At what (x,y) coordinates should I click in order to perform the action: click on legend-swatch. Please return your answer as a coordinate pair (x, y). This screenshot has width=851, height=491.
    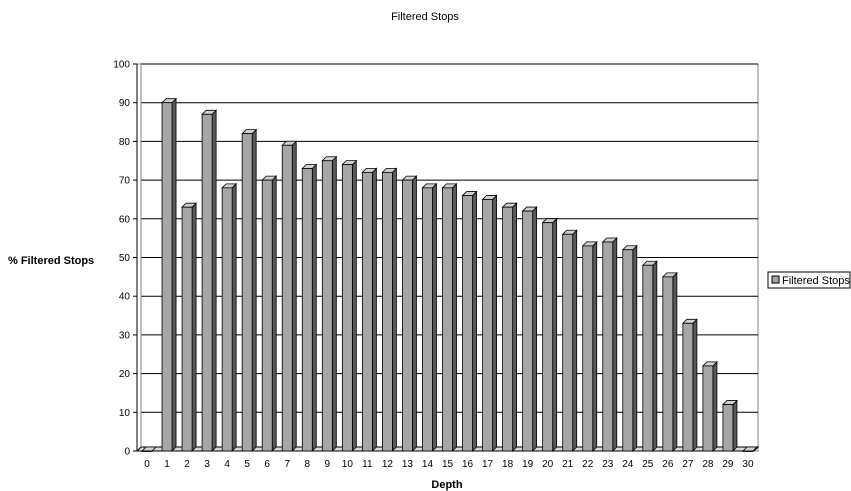
    Looking at the image, I should click on (775, 279).